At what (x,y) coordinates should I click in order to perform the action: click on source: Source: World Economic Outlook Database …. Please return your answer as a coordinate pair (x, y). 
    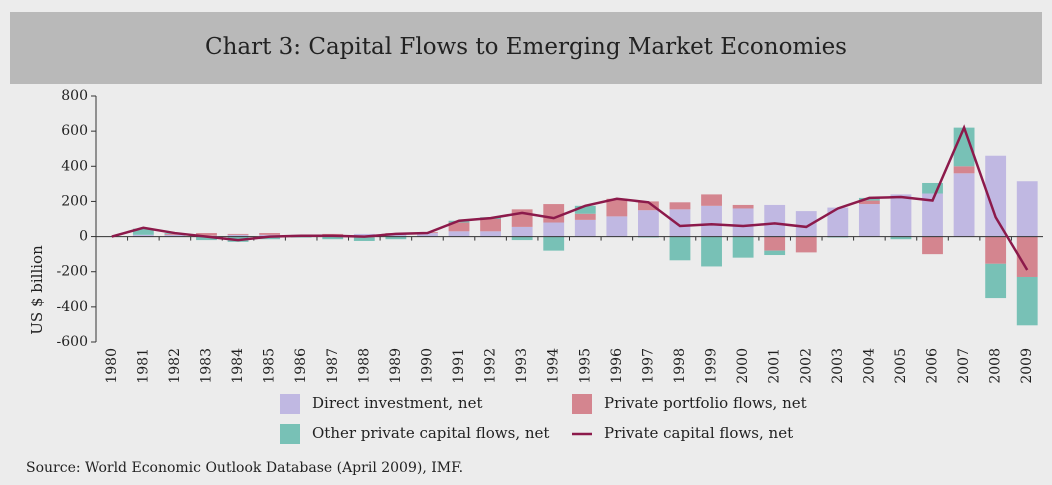
    Looking at the image, I should click on (244, 468).